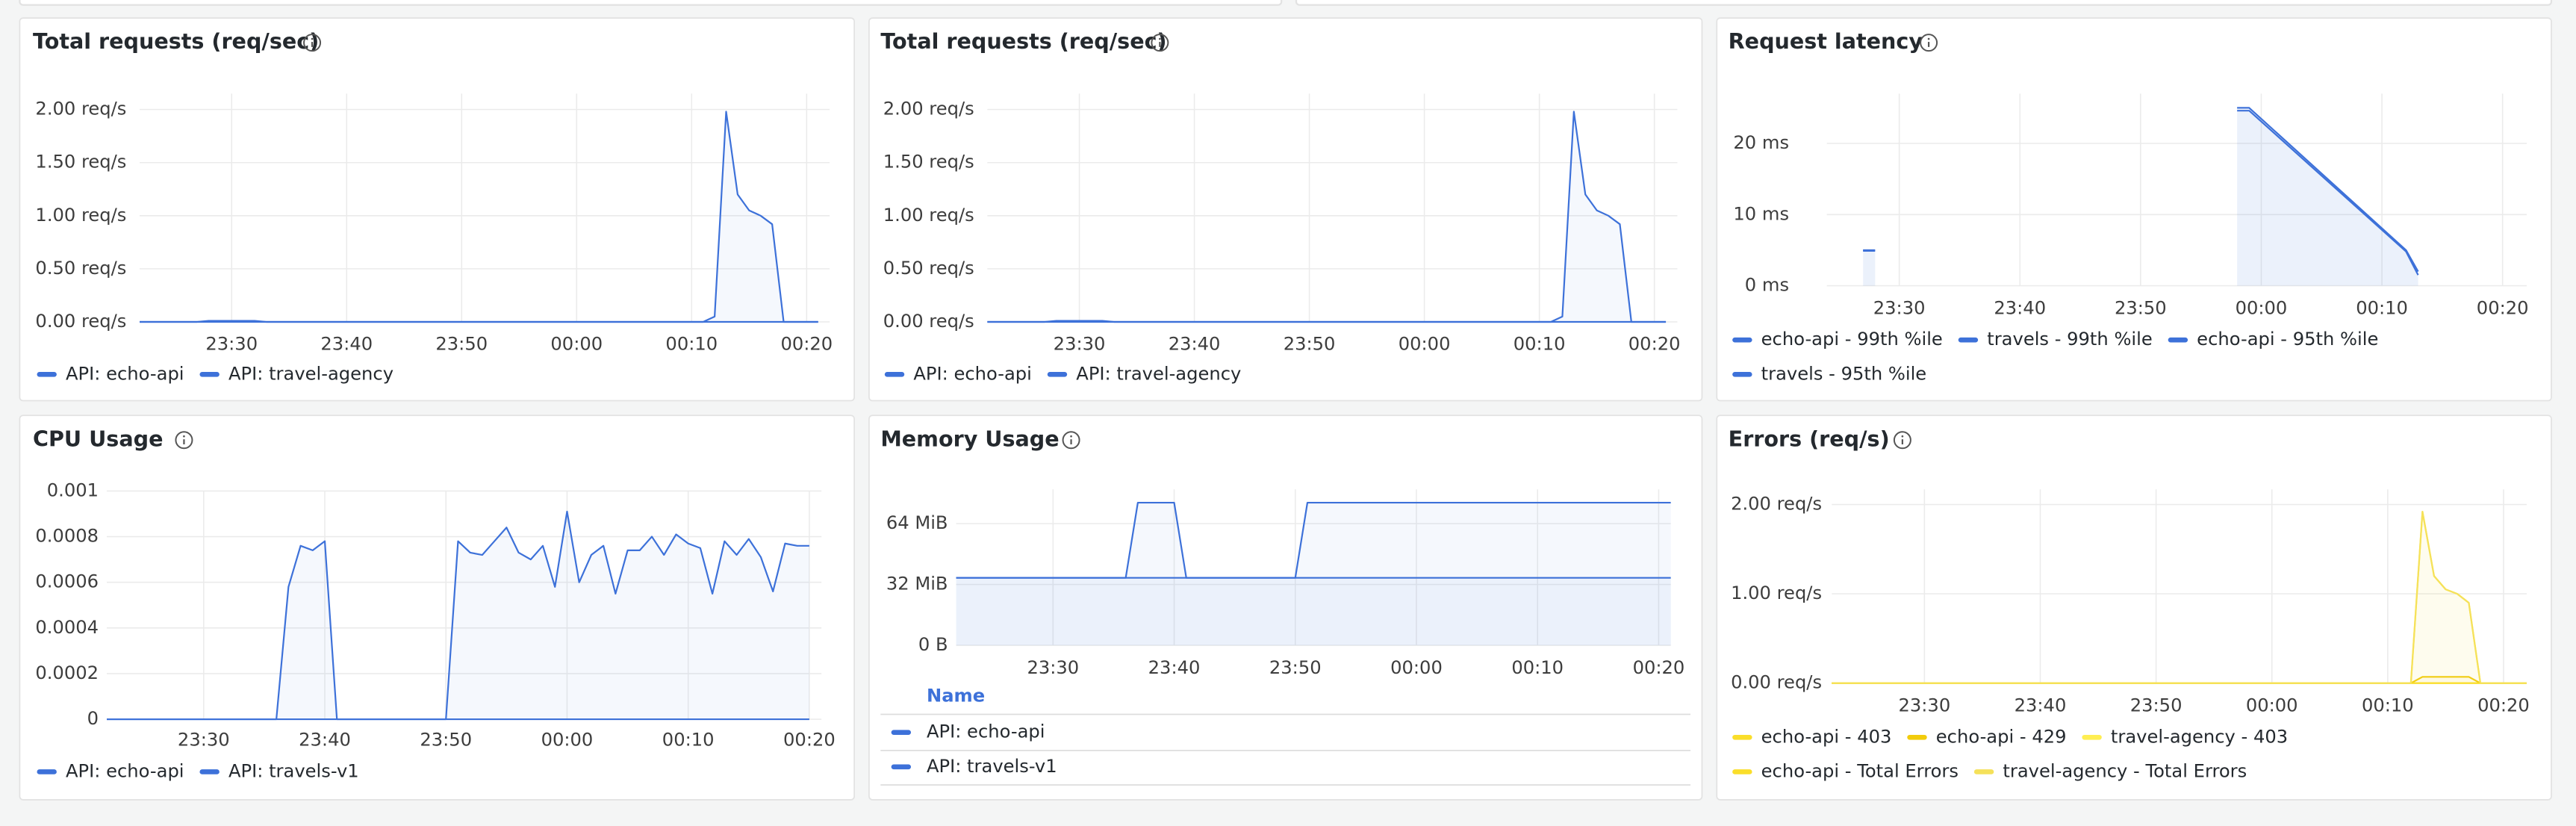  I want to click on y-tick-label: 0.0002, so click(67, 672).